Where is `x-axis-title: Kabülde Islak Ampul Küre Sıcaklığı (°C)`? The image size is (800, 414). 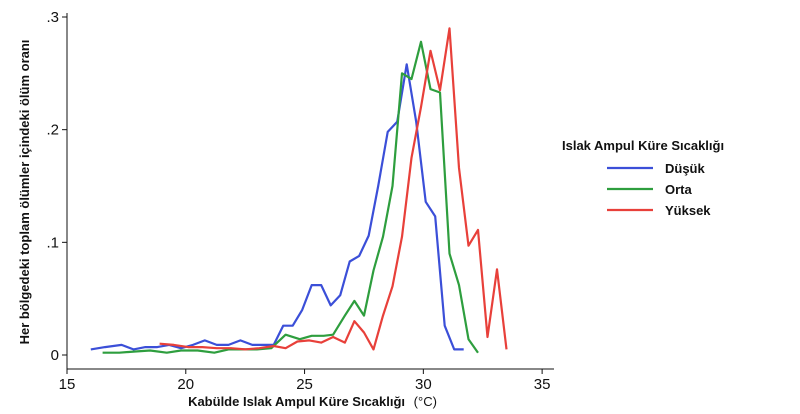
x-axis-title: Kabülde Islak Ampul Küre Sıcaklığı (°C) is located at coordinates (312, 401).